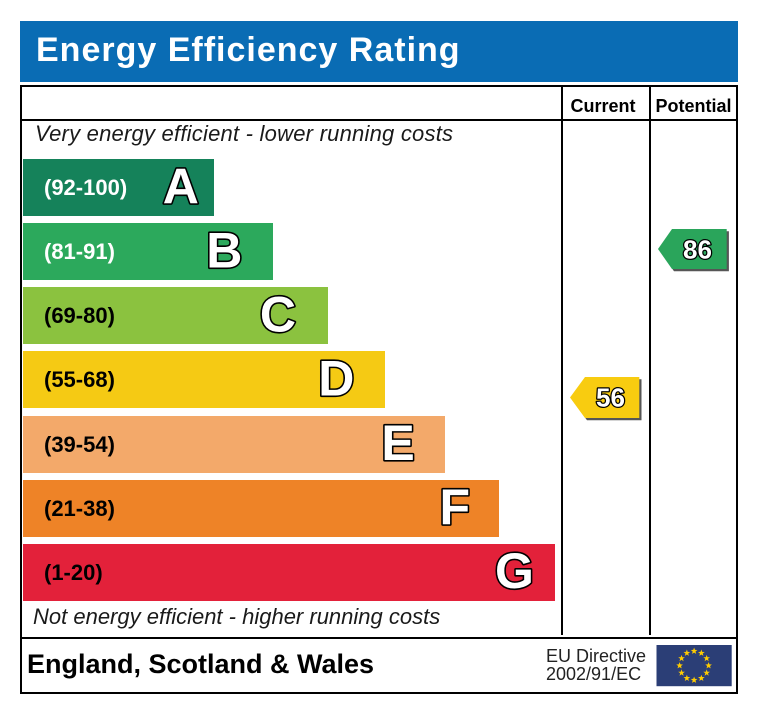 Image resolution: width=760 pixels, height=715 pixels. What do you see at coordinates (224, 250) in the screenshot?
I see `svg-text: B` at bounding box center [224, 250].